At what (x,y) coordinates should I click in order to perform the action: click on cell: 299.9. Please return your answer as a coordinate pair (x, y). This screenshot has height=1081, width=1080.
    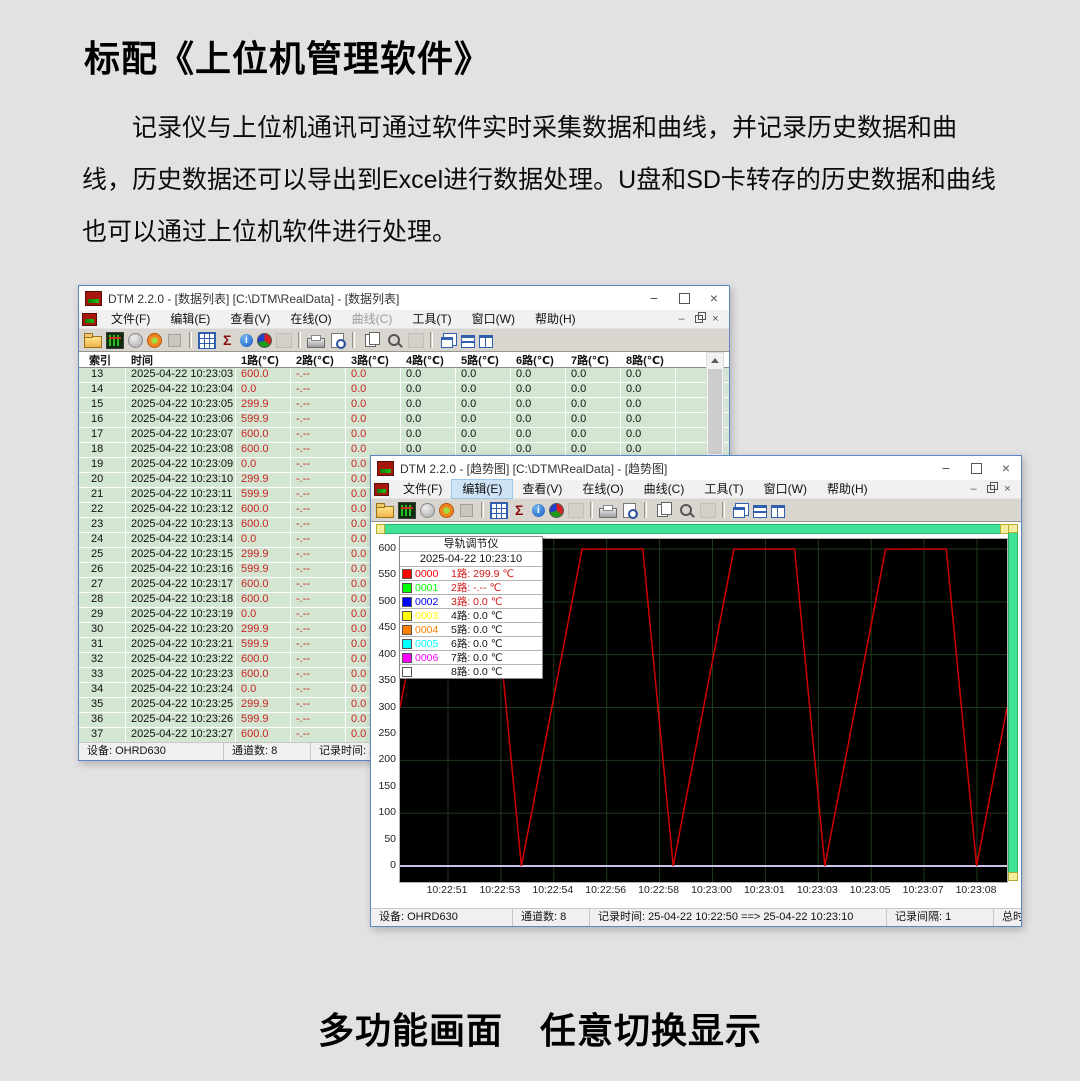
    Looking at the image, I should click on (263, 480).